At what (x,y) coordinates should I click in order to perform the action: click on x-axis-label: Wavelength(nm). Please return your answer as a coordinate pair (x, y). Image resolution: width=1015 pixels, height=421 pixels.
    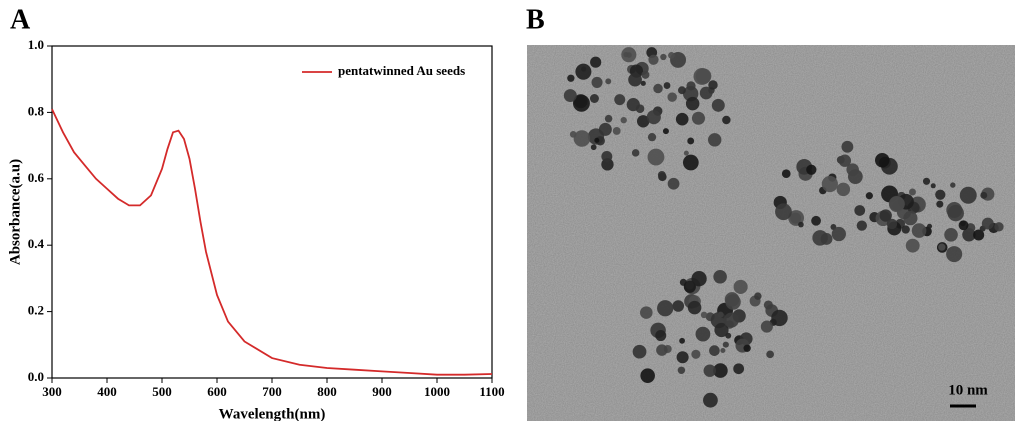
    Looking at the image, I should click on (272, 413).